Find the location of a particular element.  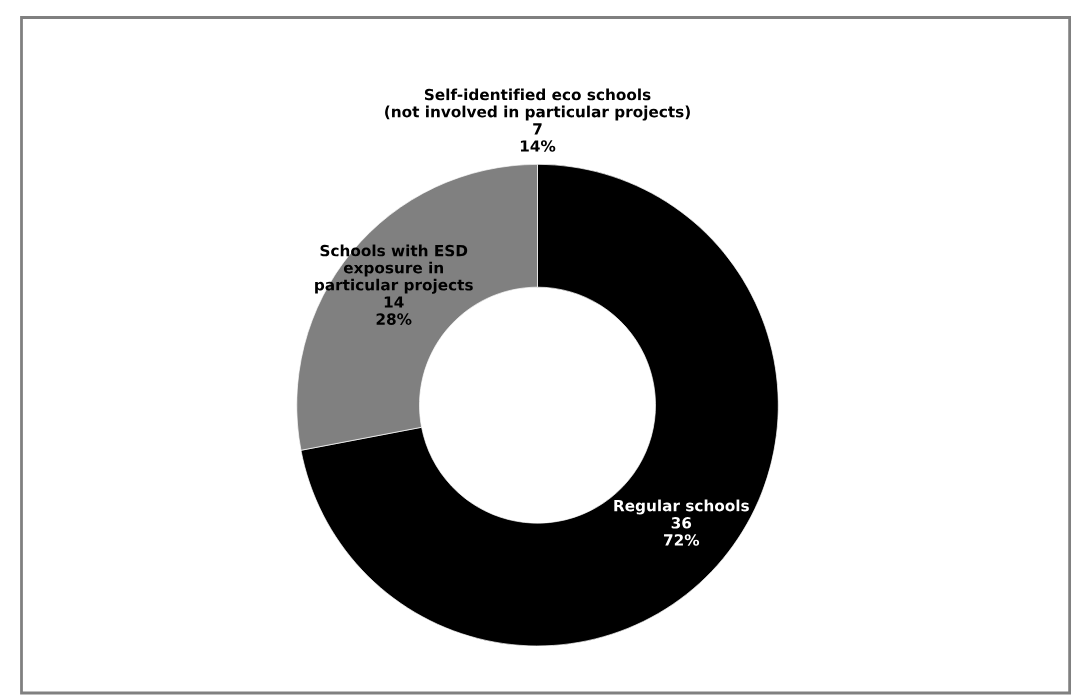

data-label: 36 72% is located at coordinates (682, 531).